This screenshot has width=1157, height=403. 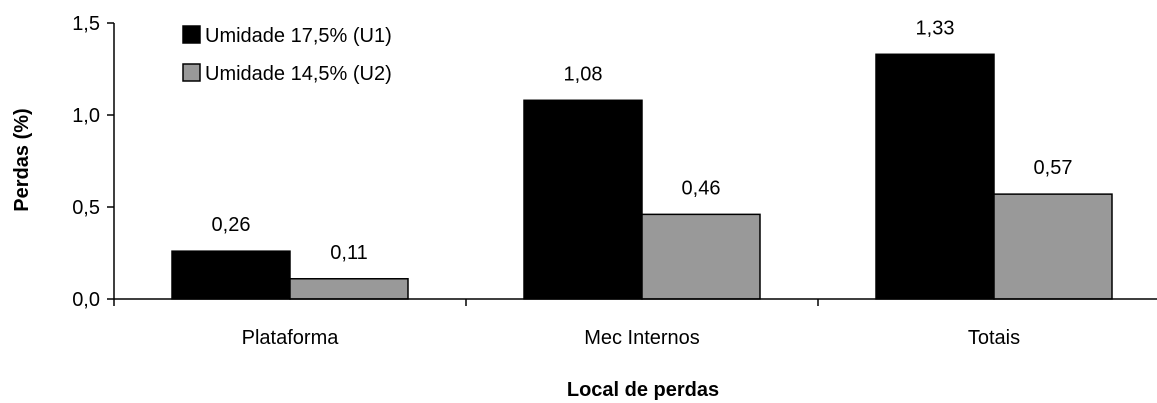 What do you see at coordinates (231, 225) in the screenshot?
I see `data-label: 0,26` at bounding box center [231, 225].